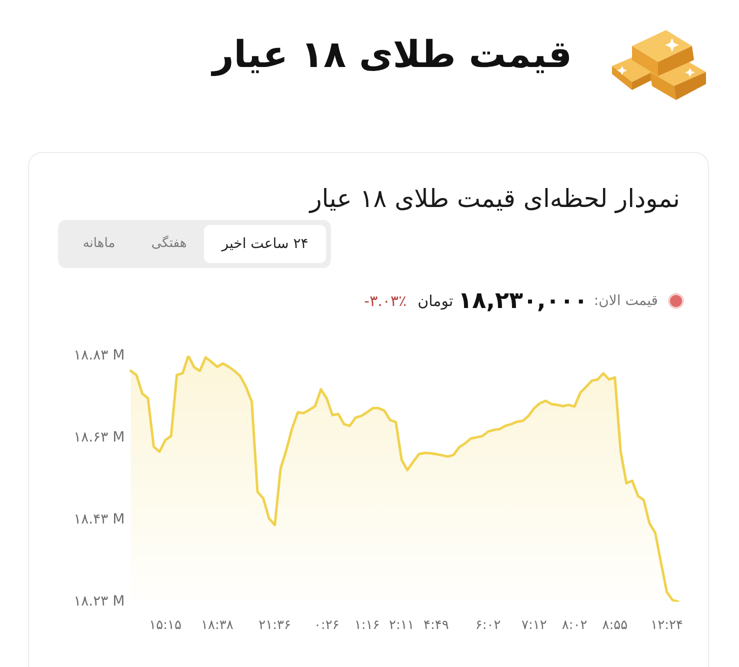 This screenshot has width=739, height=667. I want to click on text: ۱۸,۲۳۰,۰۰۰, so click(523, 301).